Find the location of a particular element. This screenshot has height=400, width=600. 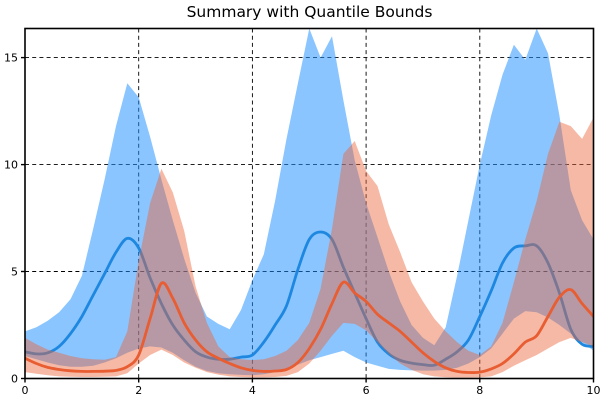

x-tick-label: 4 is located at coordinates (252, 390).